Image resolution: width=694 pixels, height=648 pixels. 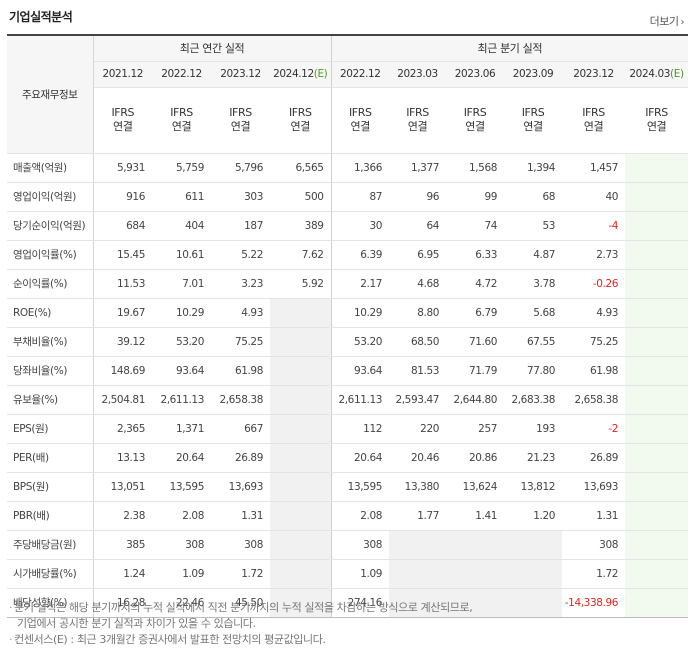 I want to click on quarter-period-header: 2023.03, so click(x=418, y=74).